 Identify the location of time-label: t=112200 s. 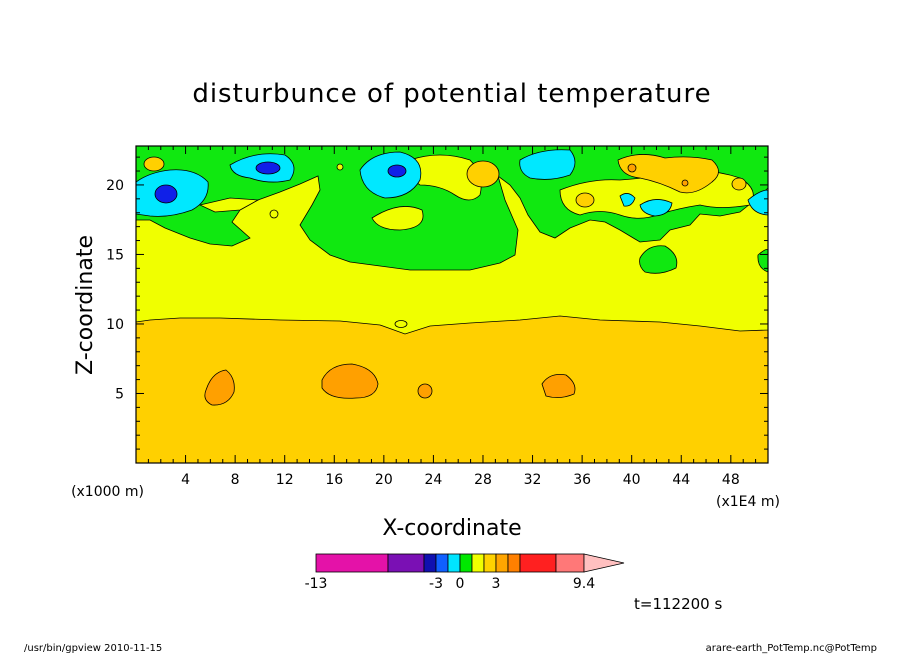
(678, 604).